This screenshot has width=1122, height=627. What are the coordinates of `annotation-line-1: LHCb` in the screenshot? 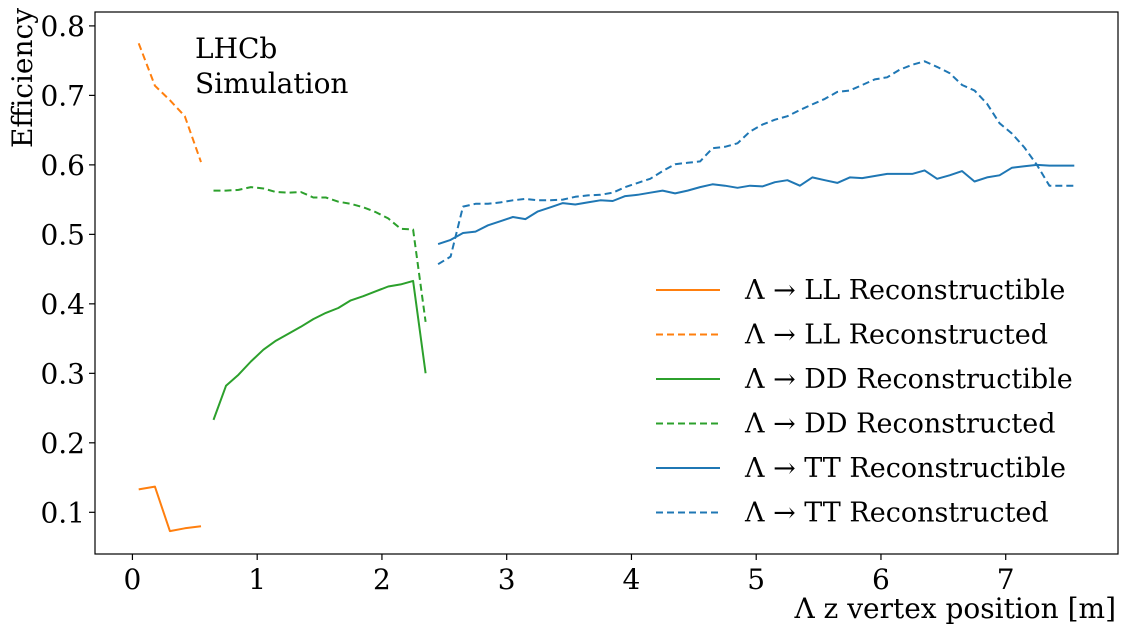 It's located at (236, 48).